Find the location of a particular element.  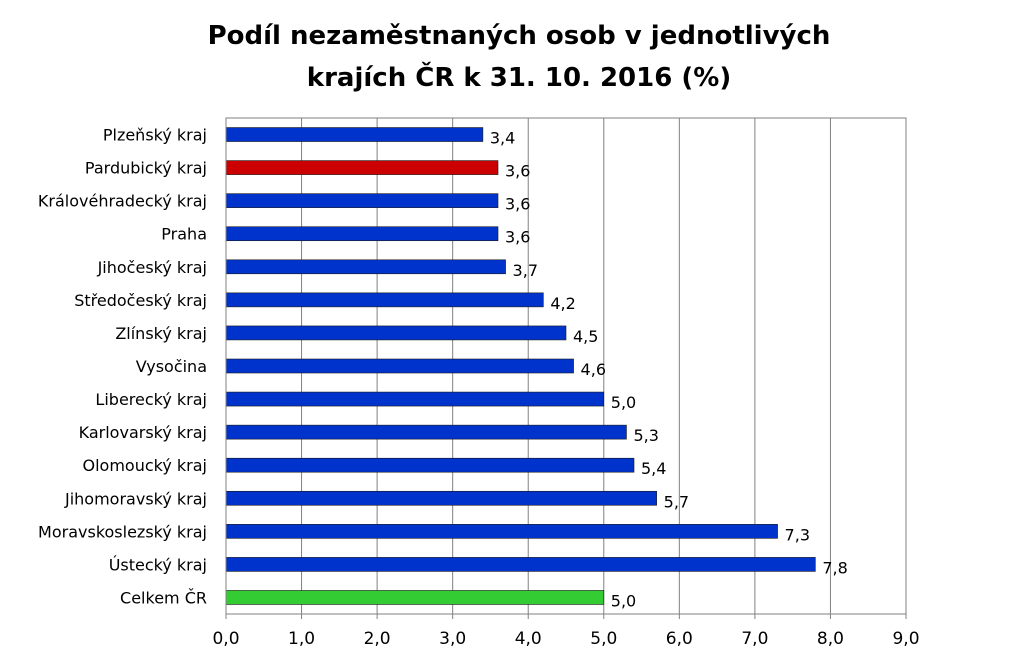

category-label: Jihomoravský kraj is located at coordinates (135, 498).